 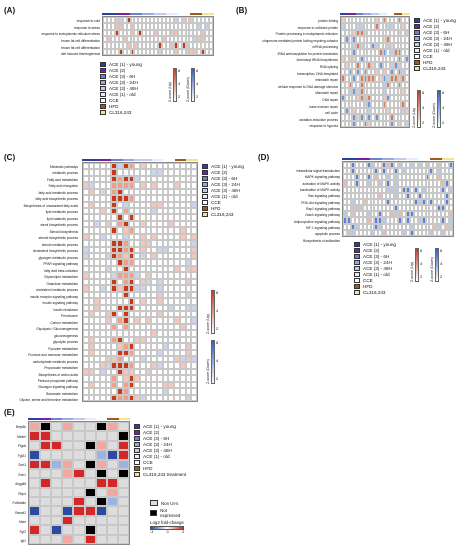 I want to click on condition-marker, so click(x=108, y=14).